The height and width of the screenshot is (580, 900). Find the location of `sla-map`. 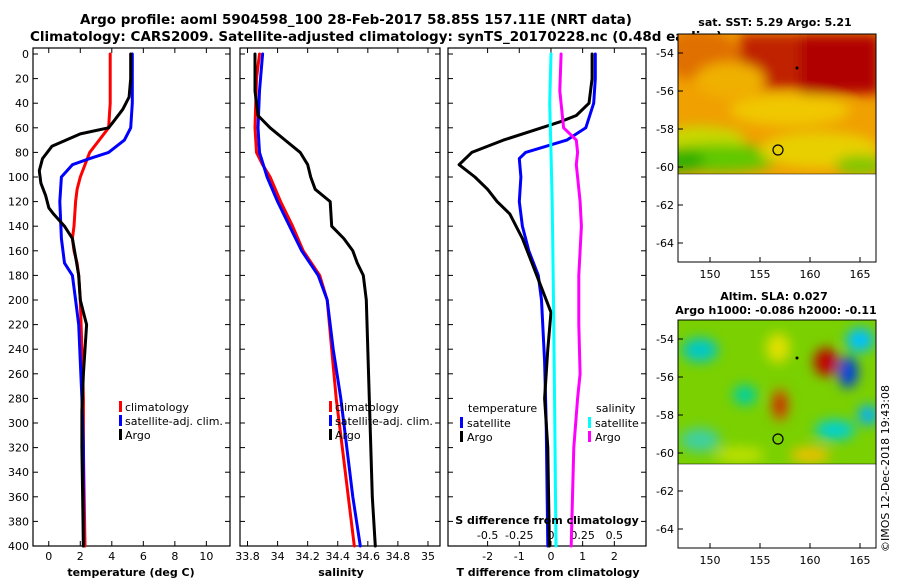

sla-map is located at coordinates (777, 434).